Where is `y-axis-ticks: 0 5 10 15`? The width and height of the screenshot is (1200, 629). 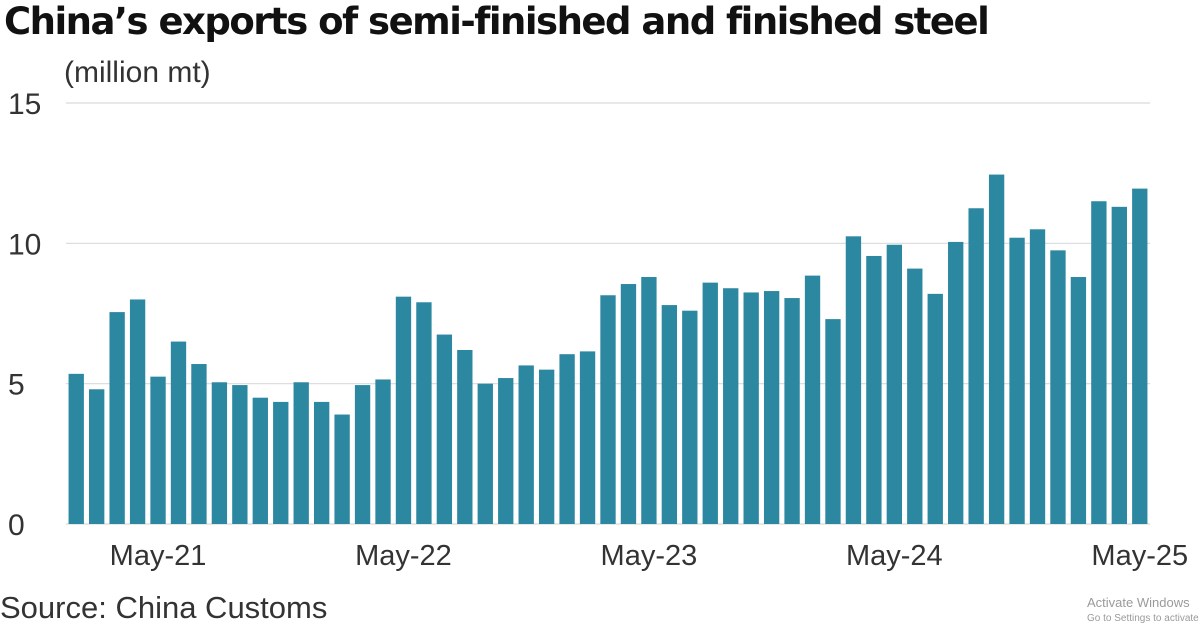
y-axis-ticks: 0 5 10 15 is located at coordinates (24, 315).